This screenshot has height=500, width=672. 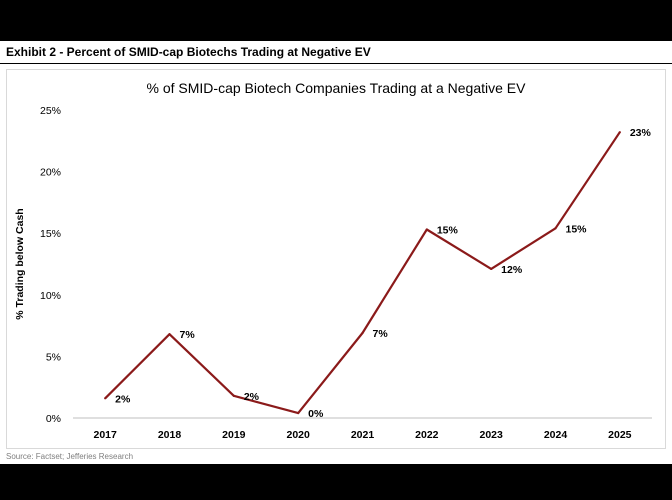 What do you see at coordinates (50, 234) in the screenshot?
I see `y-tick-label: 15%` at bounding box center [50, 234].